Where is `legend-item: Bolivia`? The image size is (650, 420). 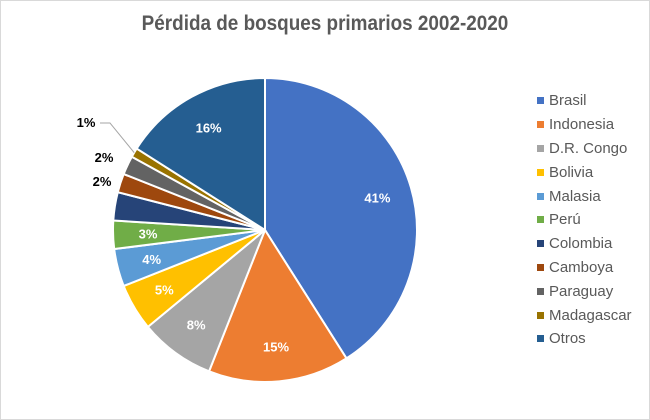 legend-item: Bolivia is located at coordinates (584, 172).